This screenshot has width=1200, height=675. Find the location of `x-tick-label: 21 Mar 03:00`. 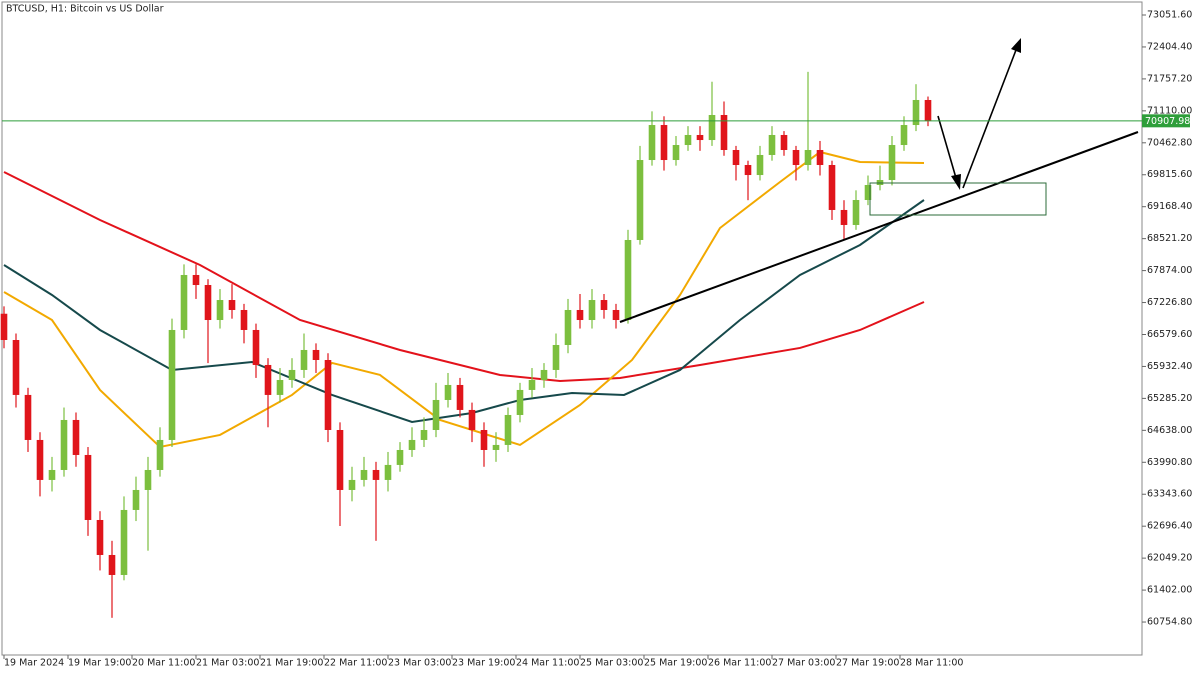

x-tick-label: 21 Mar 03:00 is located at coordinates (227, 663).